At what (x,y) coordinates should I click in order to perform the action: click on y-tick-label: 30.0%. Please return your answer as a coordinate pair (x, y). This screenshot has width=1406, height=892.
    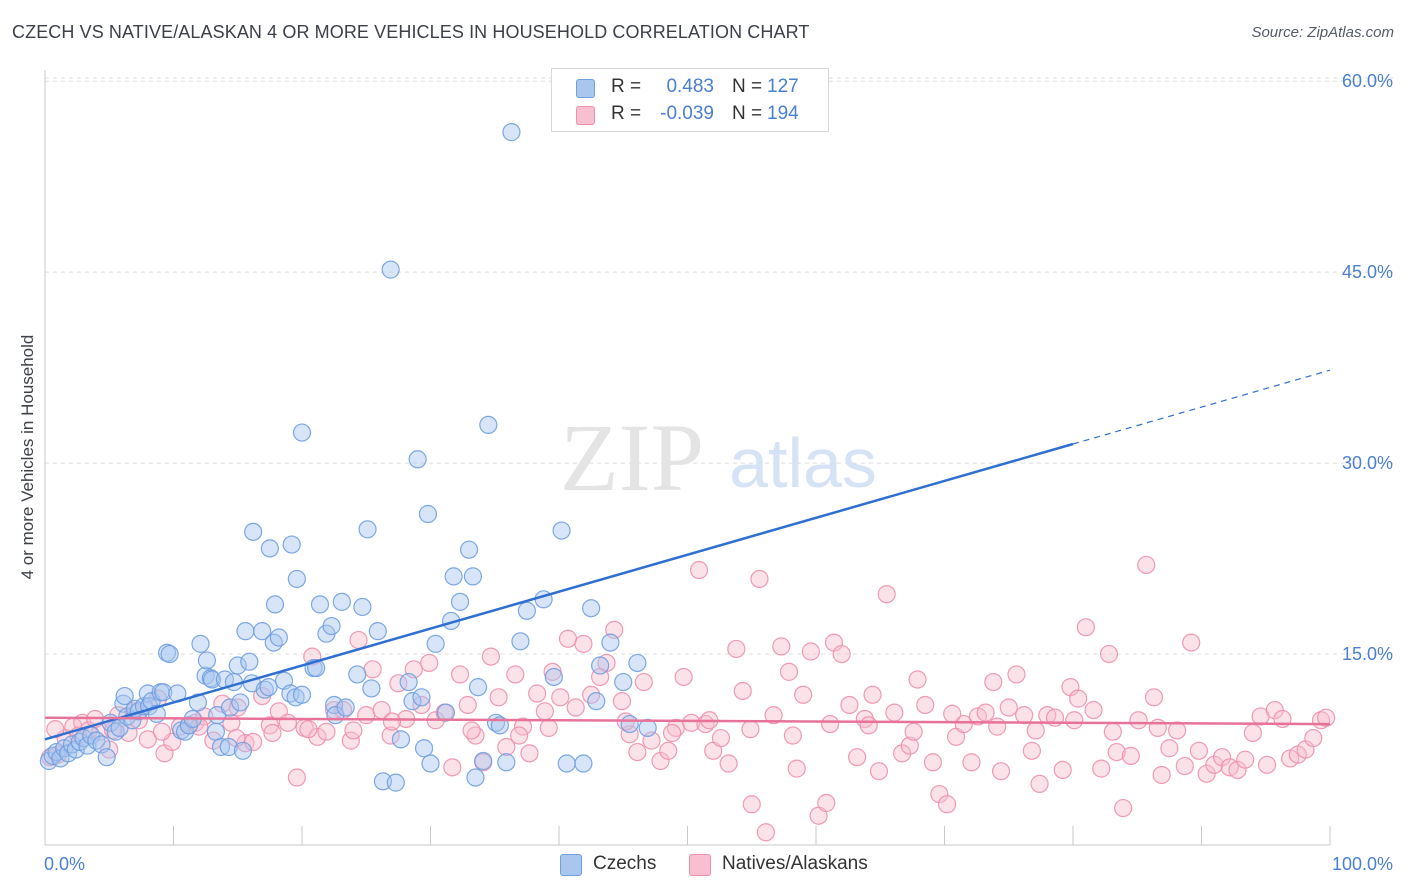
    Looking at the image, I should click on (1367, 463).